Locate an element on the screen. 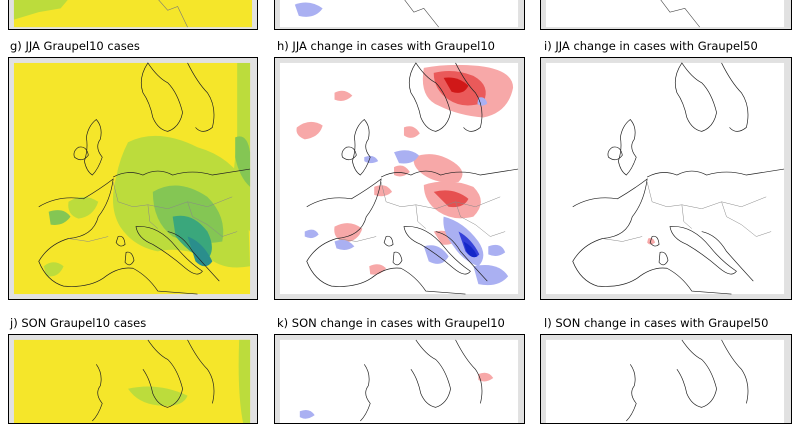 Image resolution: width=800 pixels, height=424 pixels. panel-label-k: k) SON change in cases with Graupel10 is located at coordinates (391, 323).